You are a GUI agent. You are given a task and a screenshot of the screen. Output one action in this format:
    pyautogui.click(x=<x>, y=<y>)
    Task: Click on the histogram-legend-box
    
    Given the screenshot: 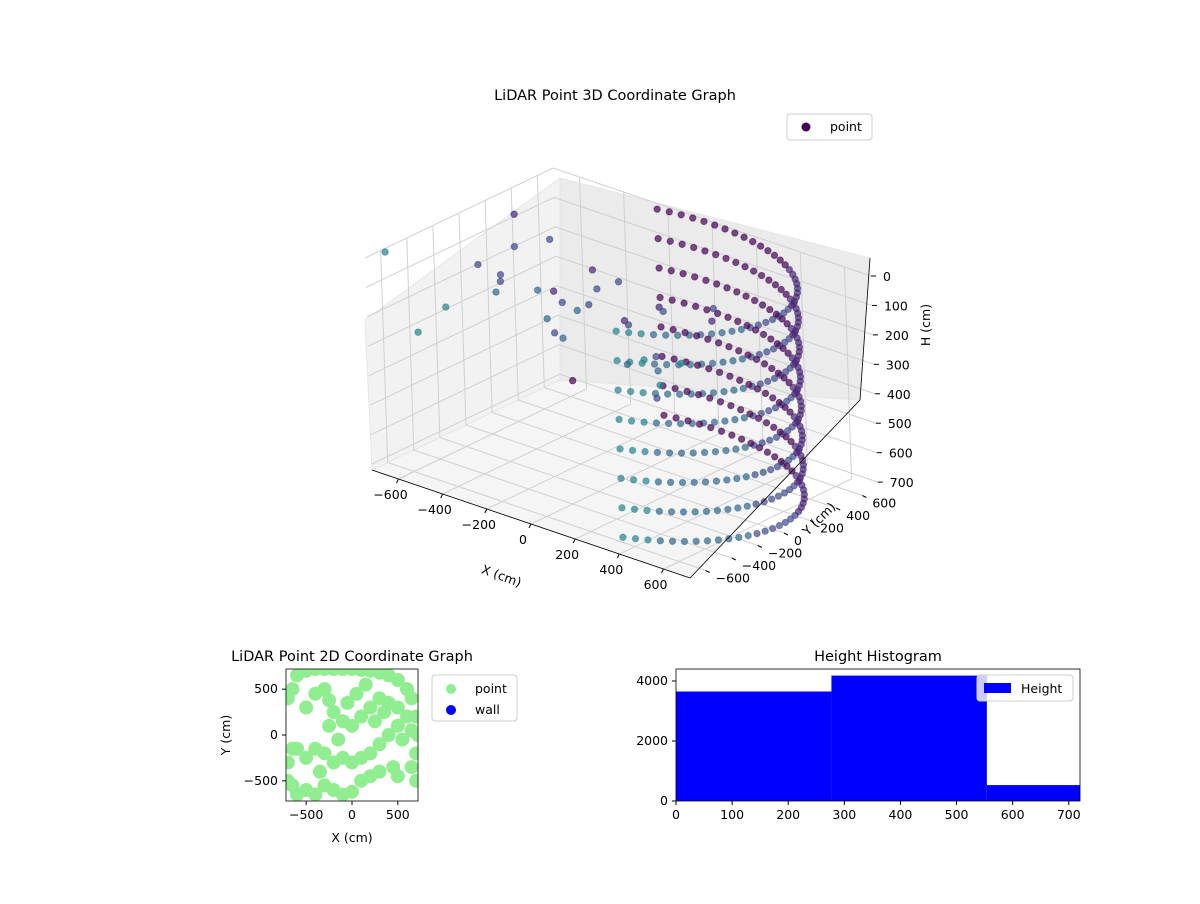 What is the action you would take?
    pyautogui.click(x=1025, y=688)
    